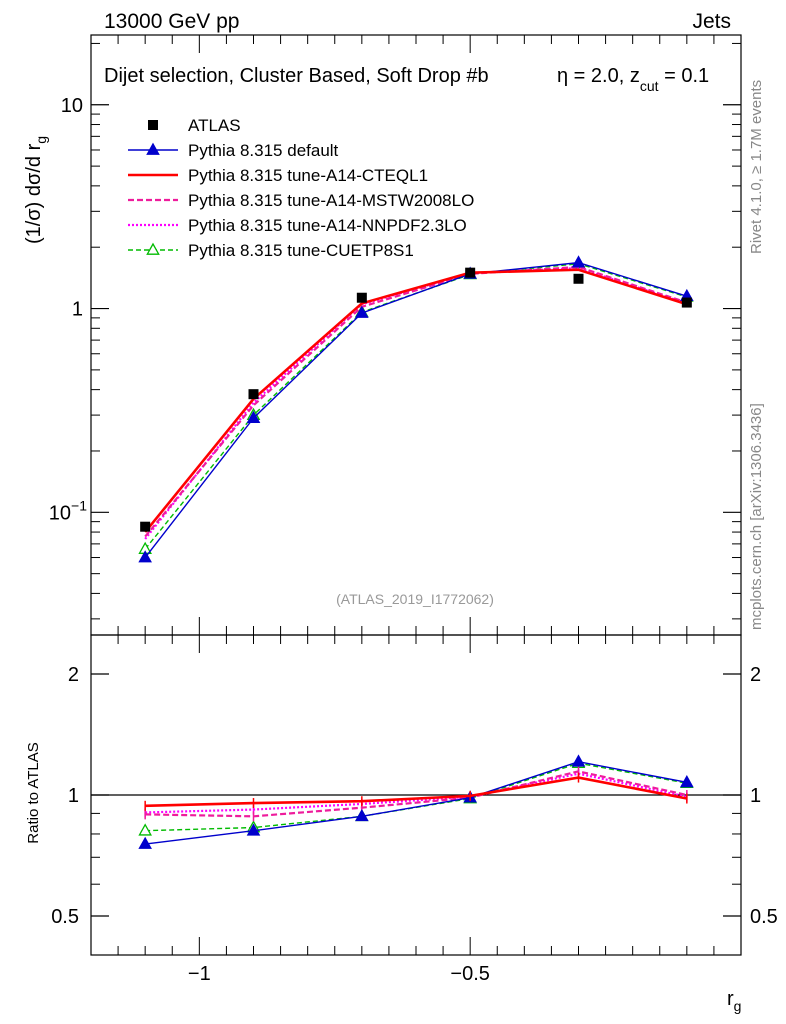  What do you see at coordinates (72, 106) in the screenshot?
I see `y-tick-label: 10` at bounding box center [72, 106].